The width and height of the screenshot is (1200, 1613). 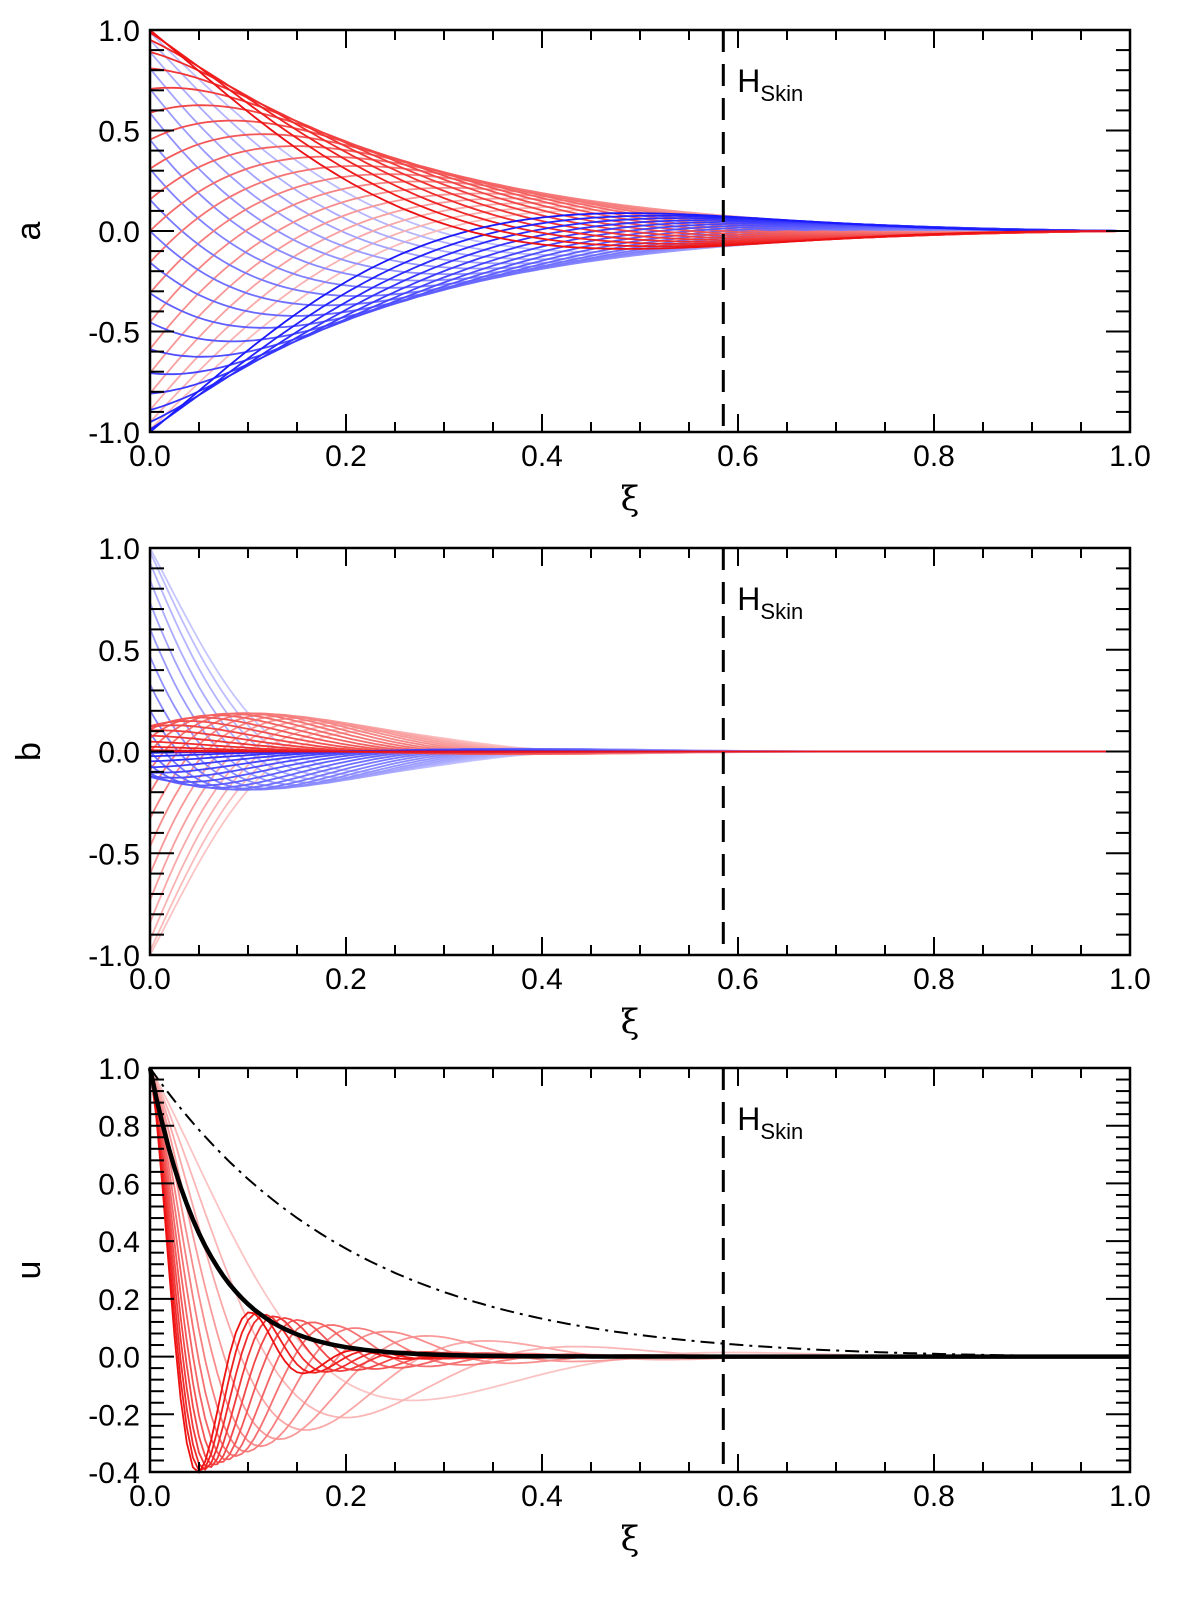 I want to click on panel-u-skin-label-sub: Skin, so click(x=781, y=1131).